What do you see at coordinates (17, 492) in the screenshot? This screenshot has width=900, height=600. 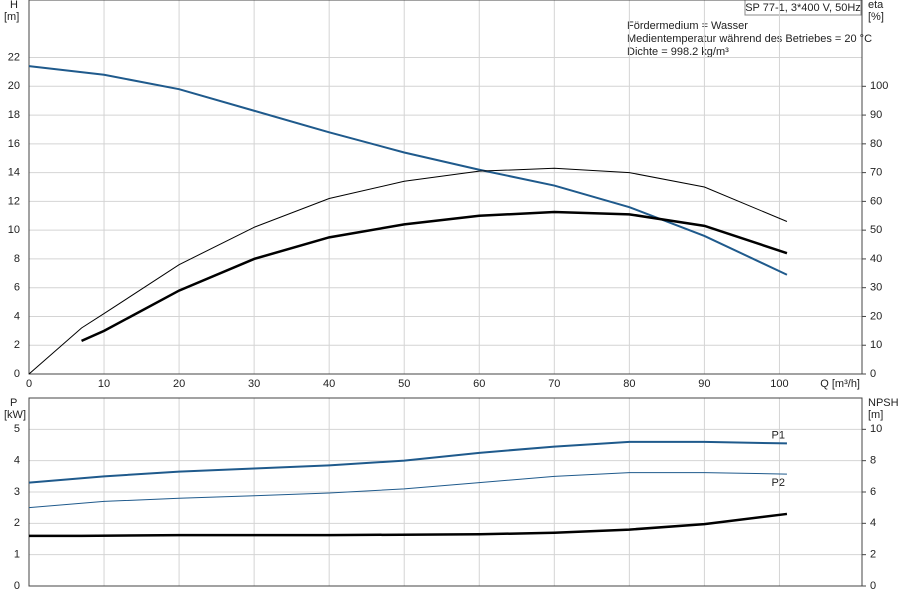 I see `y-tick-label: 3` at bounding box center [17, 492].